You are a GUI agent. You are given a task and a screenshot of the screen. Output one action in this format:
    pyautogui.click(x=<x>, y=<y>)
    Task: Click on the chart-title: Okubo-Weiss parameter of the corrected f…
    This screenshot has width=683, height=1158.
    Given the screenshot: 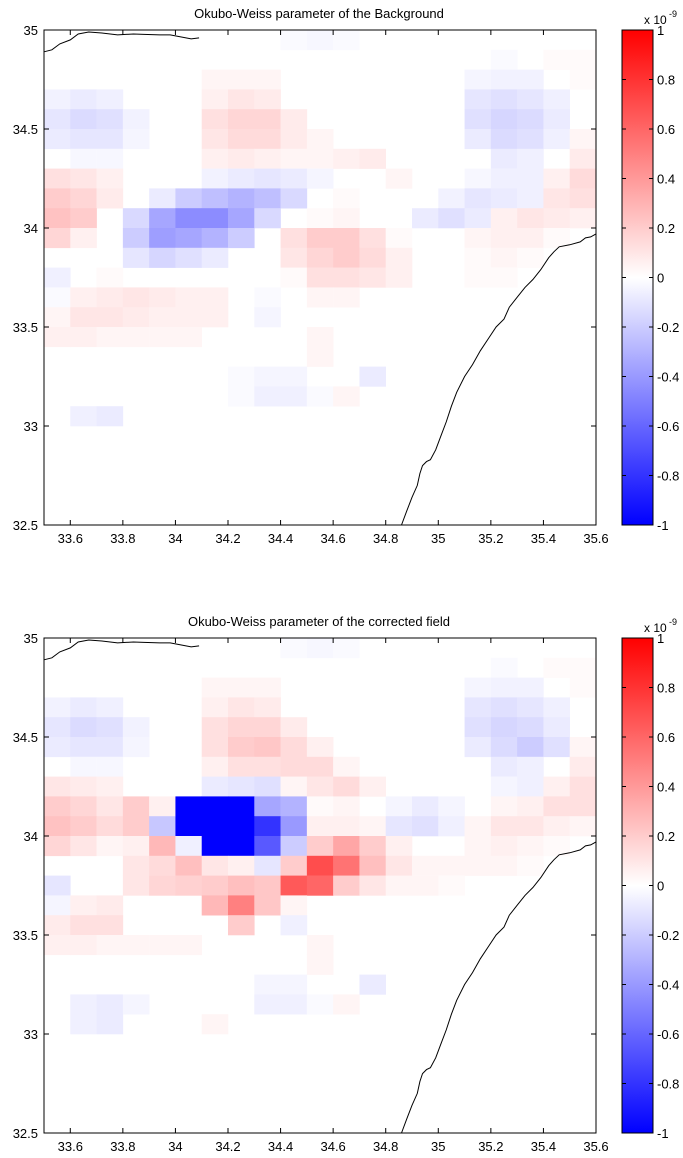 What is the action you would take?
    pyautogui.click(x=319, y=621)
    